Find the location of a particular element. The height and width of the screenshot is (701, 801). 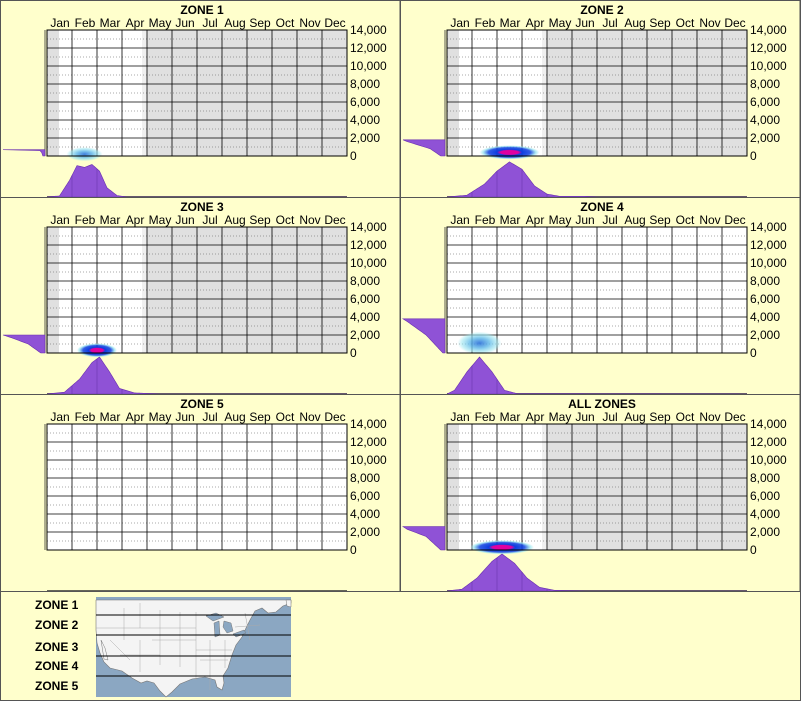

legend-zone-label: ZONE 3 is located at coordinates (57, 647).